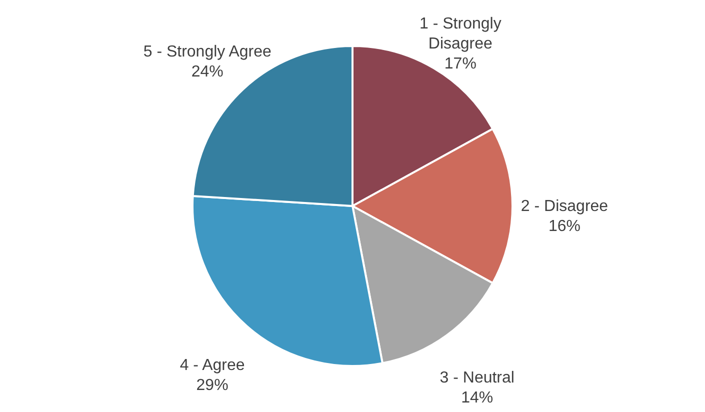  Describe the element at coordinates (207, 71) in the screenshot. I see `data-label: 24%` at that location.